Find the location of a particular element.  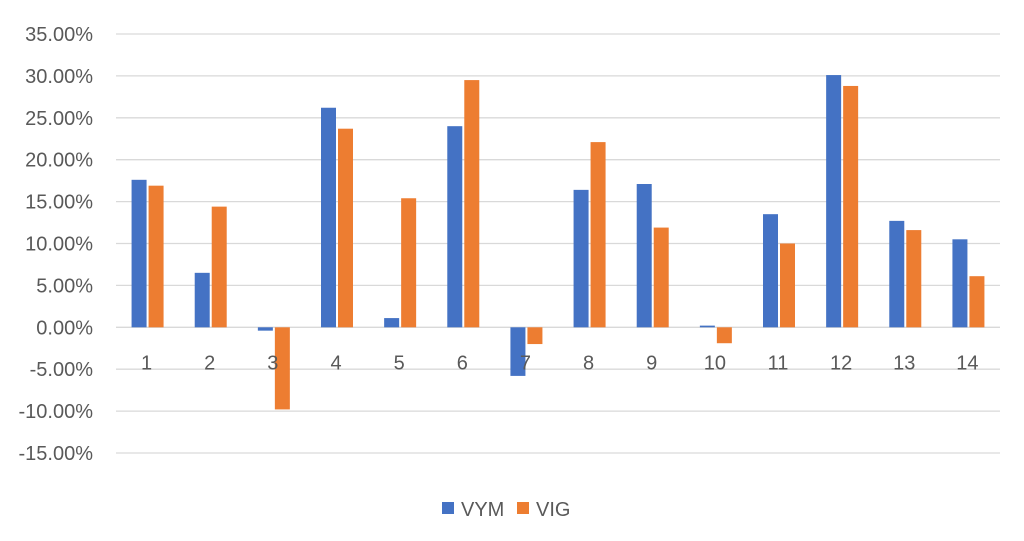

x-tick-label: 1 is located at coordinates (146, 363).